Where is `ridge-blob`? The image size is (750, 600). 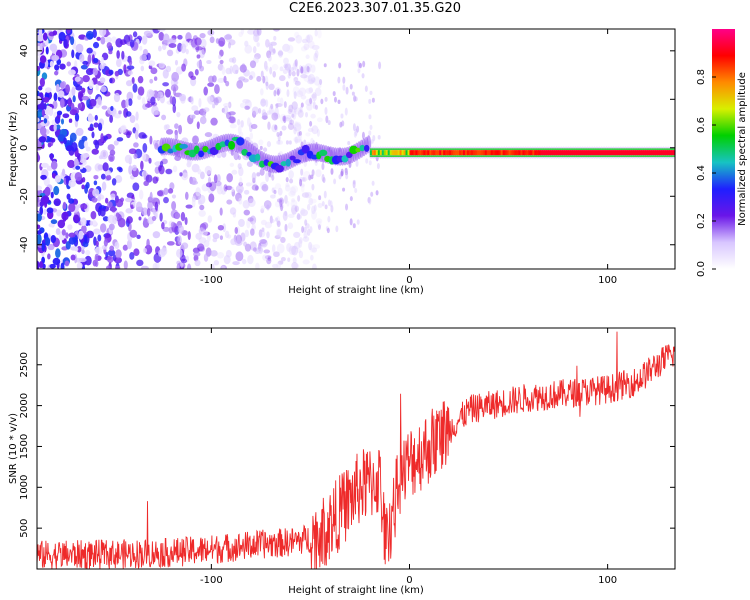 ridge-blob is located at coordinates (323, 153).